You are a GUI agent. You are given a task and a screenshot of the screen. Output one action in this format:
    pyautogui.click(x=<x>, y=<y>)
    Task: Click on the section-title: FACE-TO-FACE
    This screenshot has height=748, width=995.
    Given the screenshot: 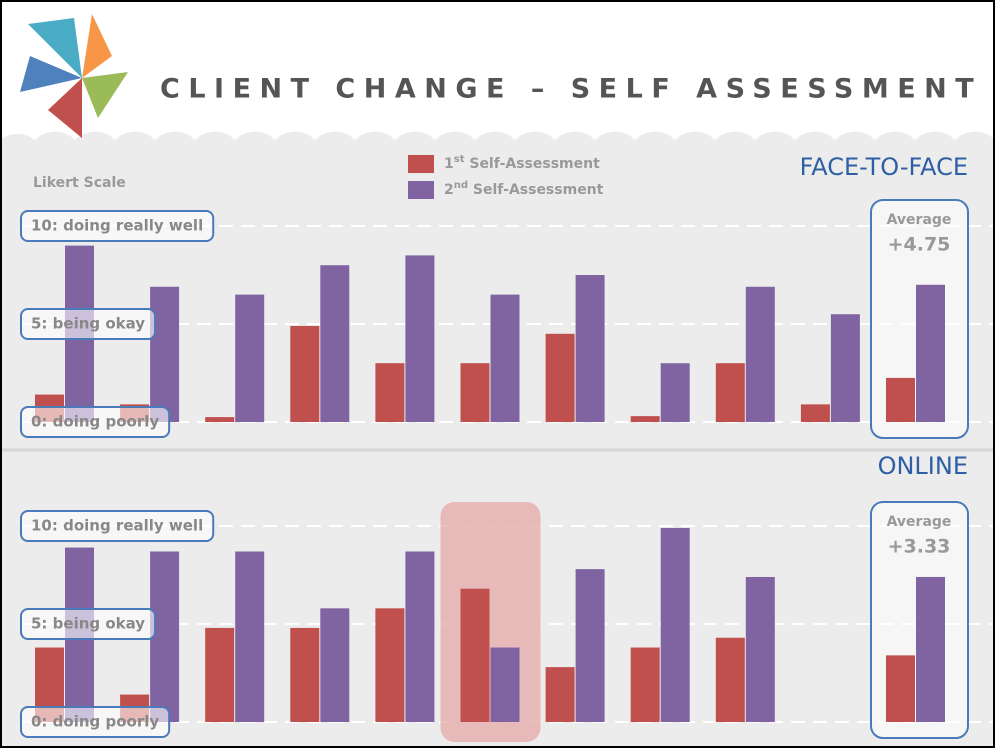 What is the action you would take?
    pyautogui.click(x=884, y=167)
    